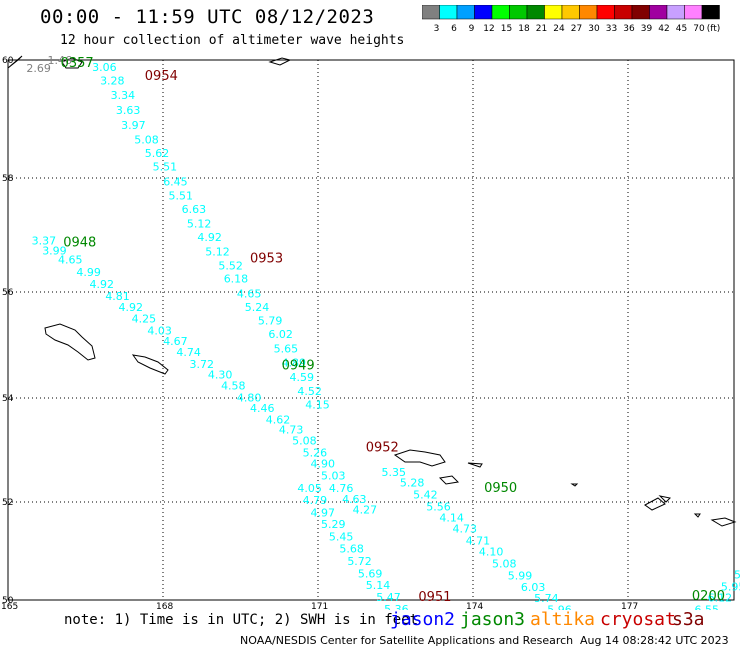 This screenshot has height=650, width=740. Describe the element at coordinates (472, 29) in the screenshot. I see `colorbar-tick-label: 9` at that location.